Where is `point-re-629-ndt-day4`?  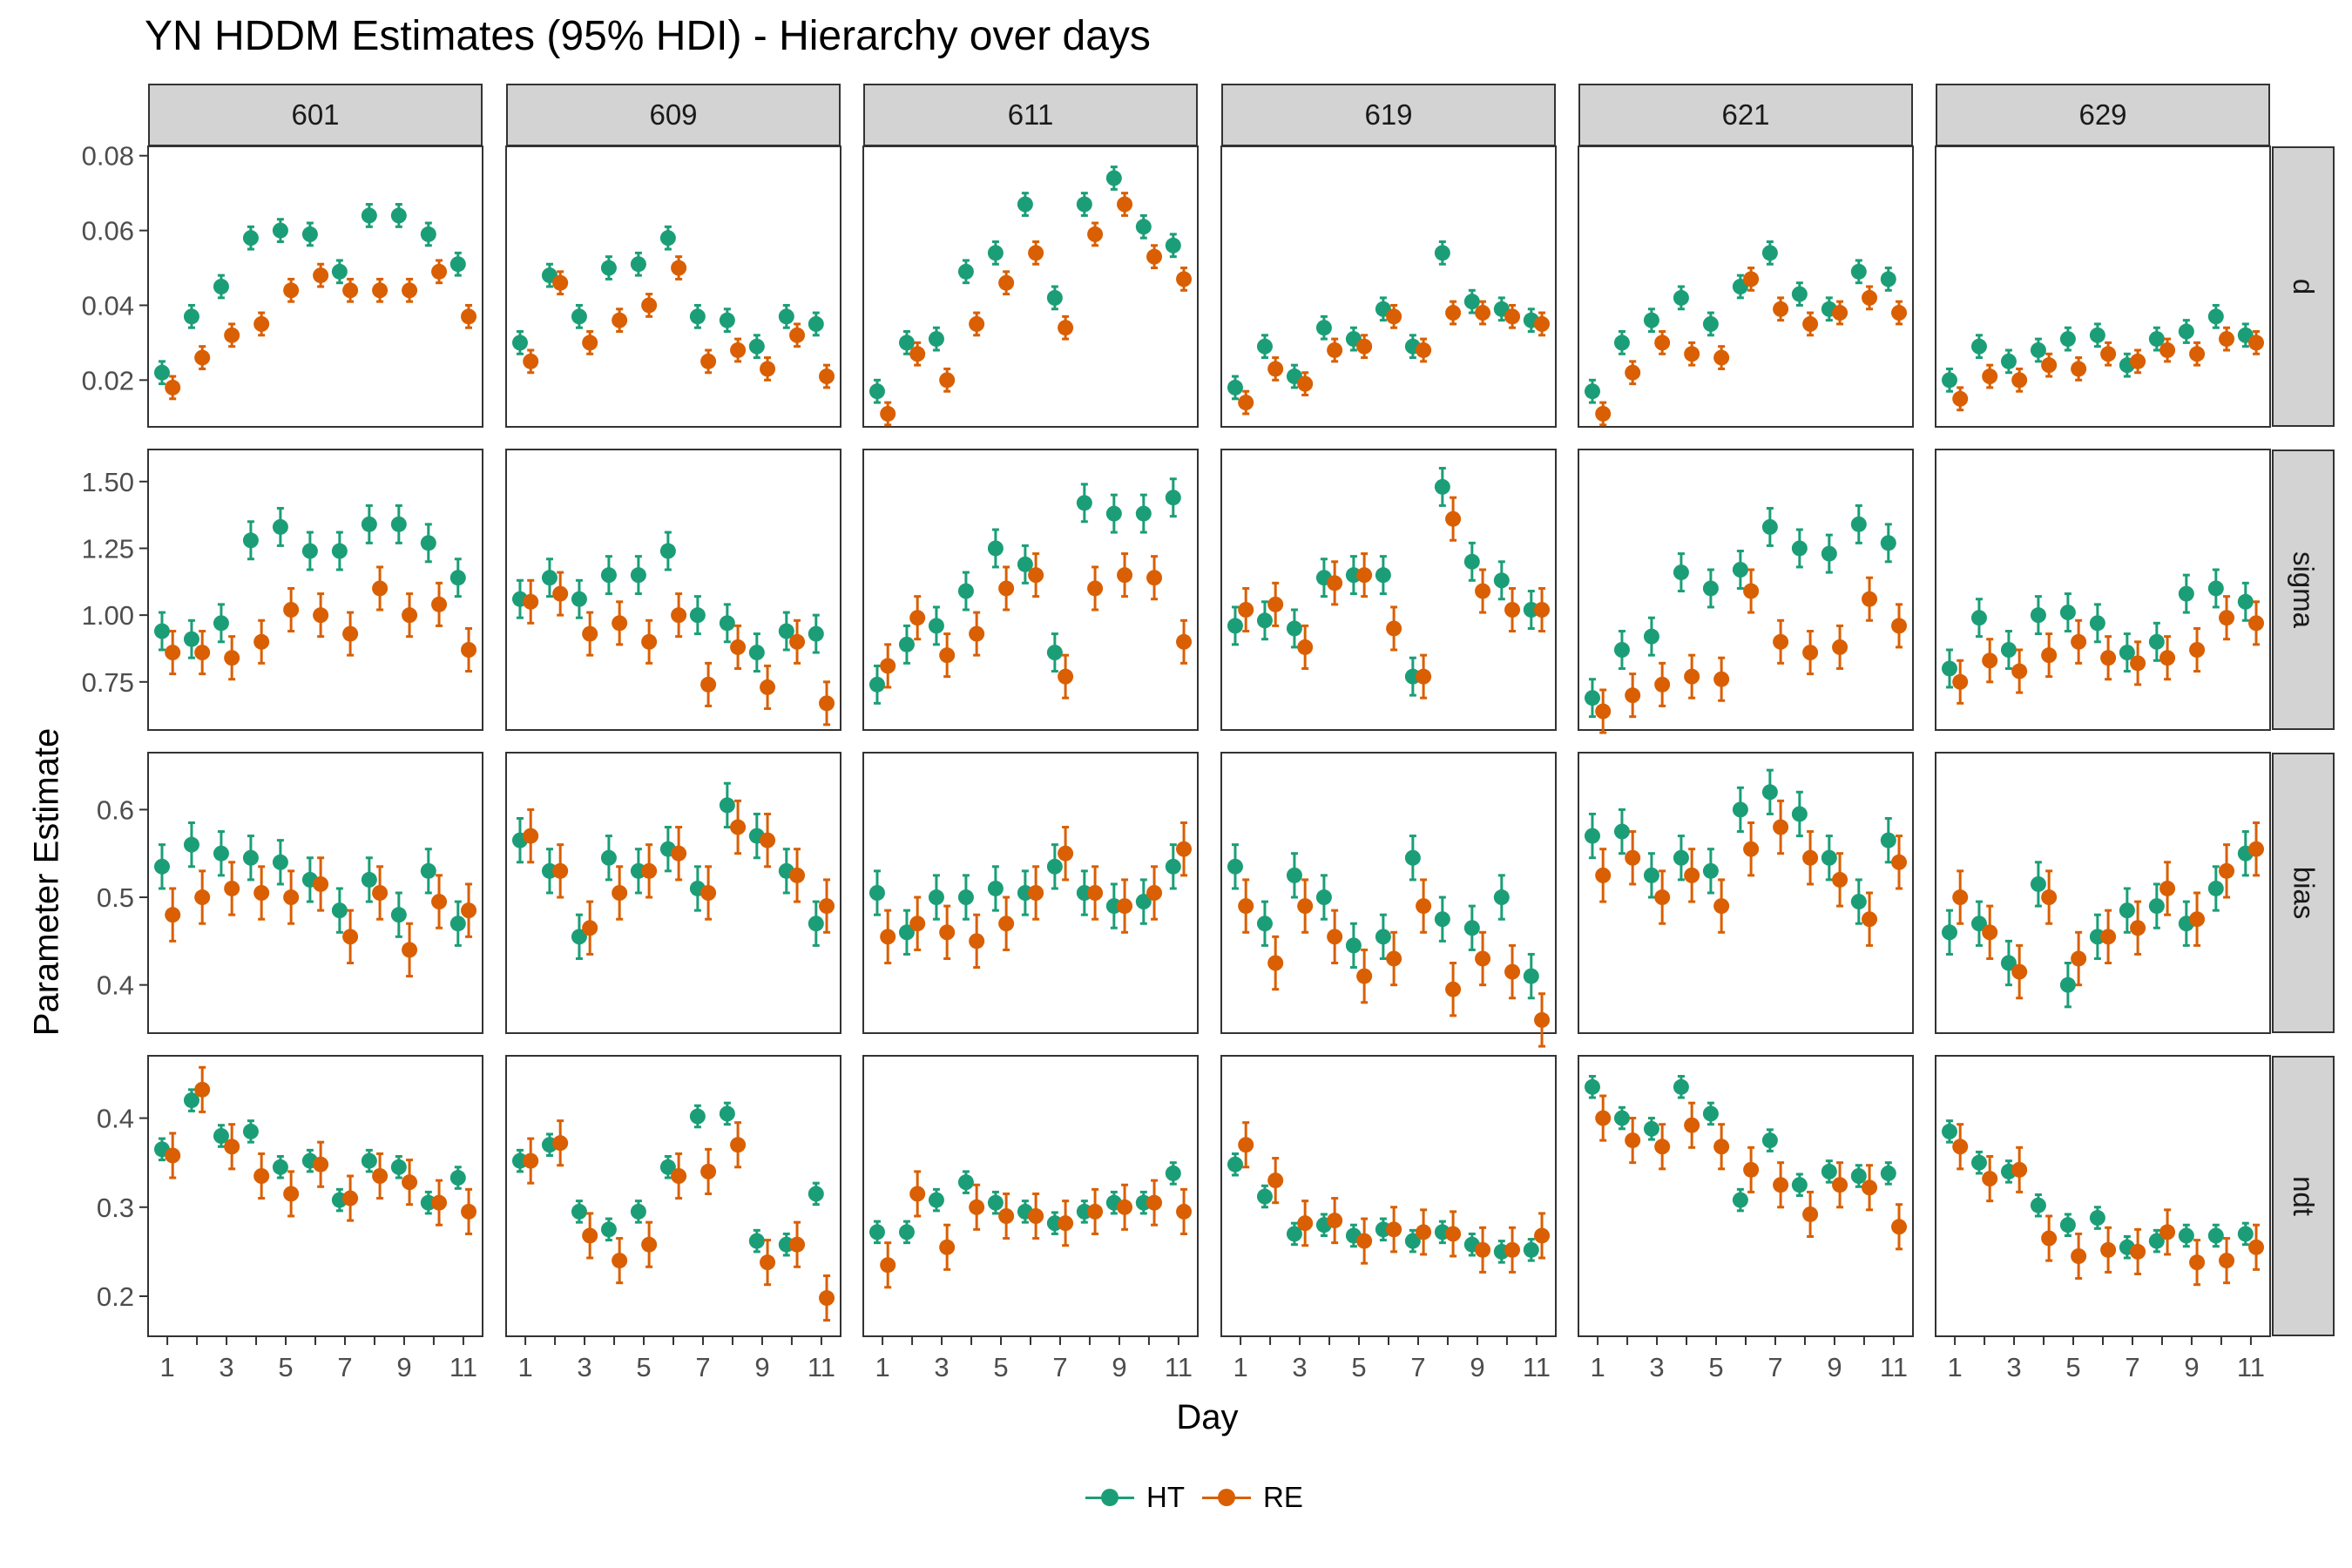 point-re-629-ndt-day4 is located at coordinates (2049, 1238).